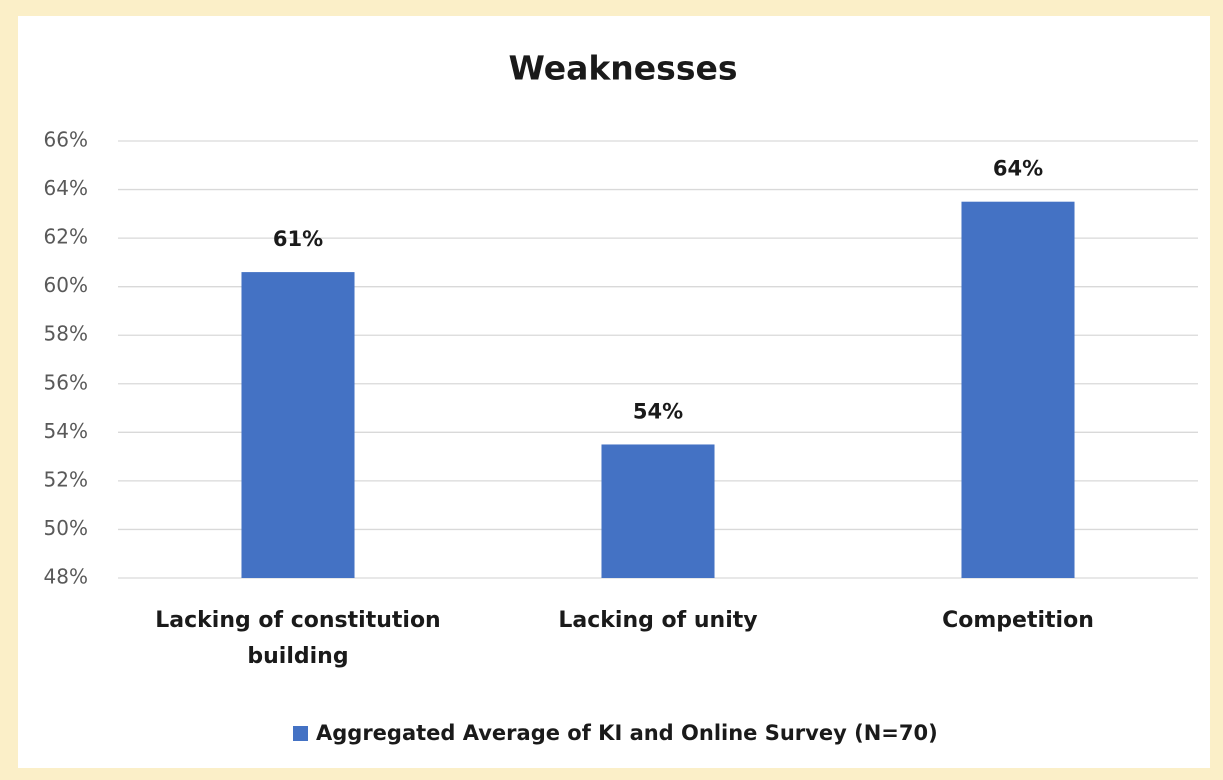 This screenshot has width=1223, height=780. What do you see at coordinates (658, 411) in the screenshot?
I see `data-label: 54%` at bounding box center [658, 411].